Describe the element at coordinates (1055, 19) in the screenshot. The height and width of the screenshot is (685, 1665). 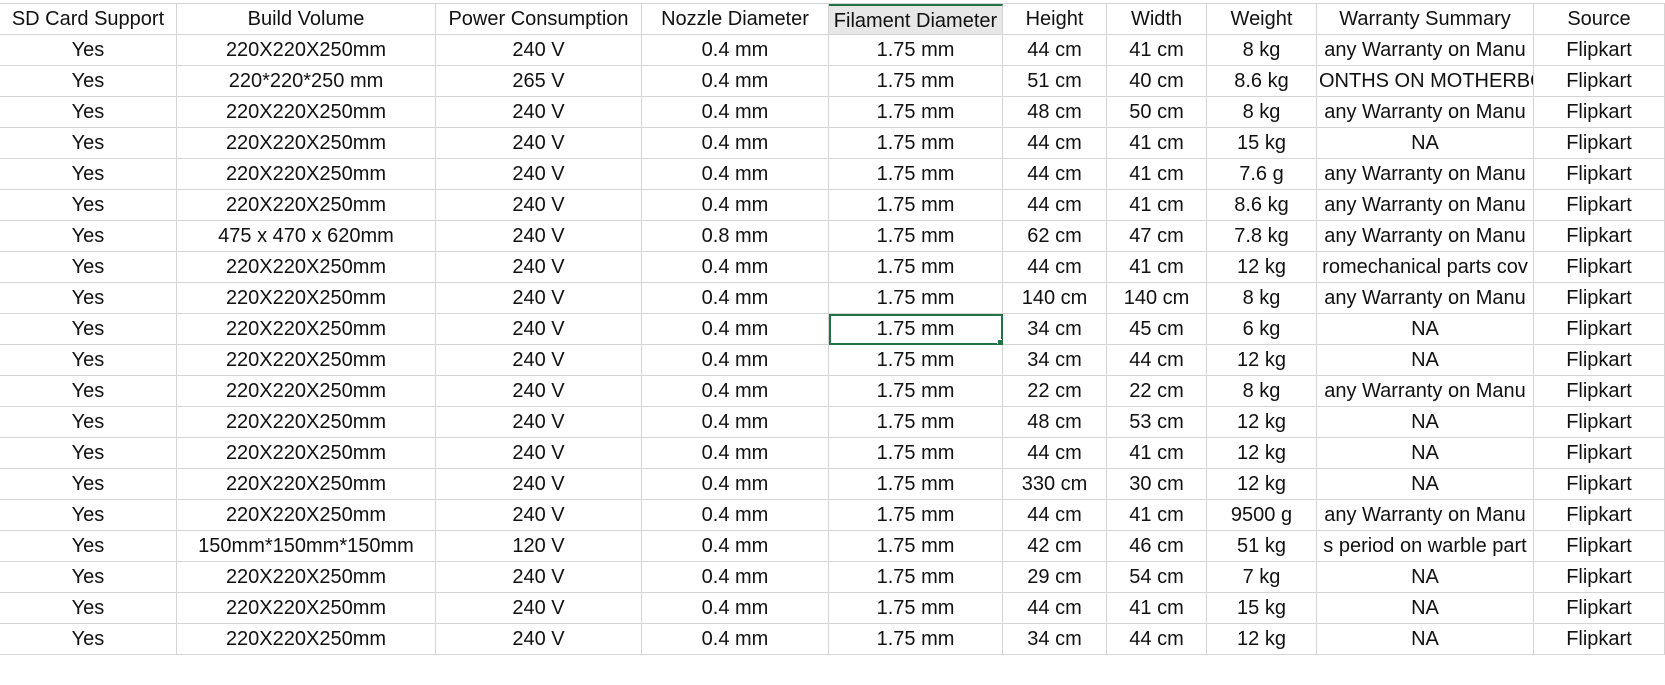
I see `header-cell: Height` at that location.